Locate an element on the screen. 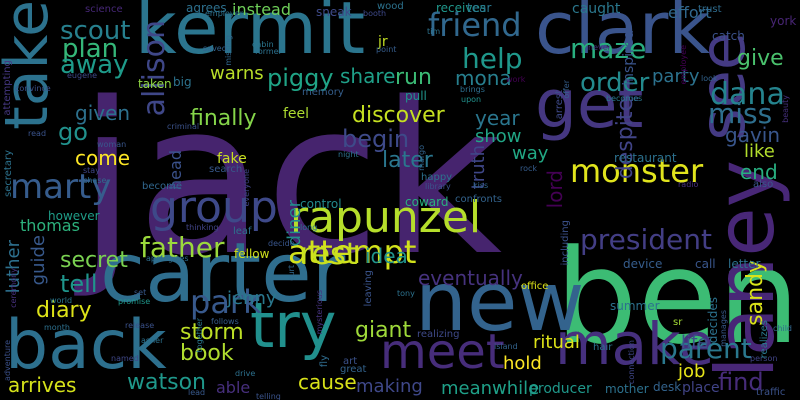 The height and width of the screenshot is (400, 800). word-later: later is located at coordinates (407, 160).